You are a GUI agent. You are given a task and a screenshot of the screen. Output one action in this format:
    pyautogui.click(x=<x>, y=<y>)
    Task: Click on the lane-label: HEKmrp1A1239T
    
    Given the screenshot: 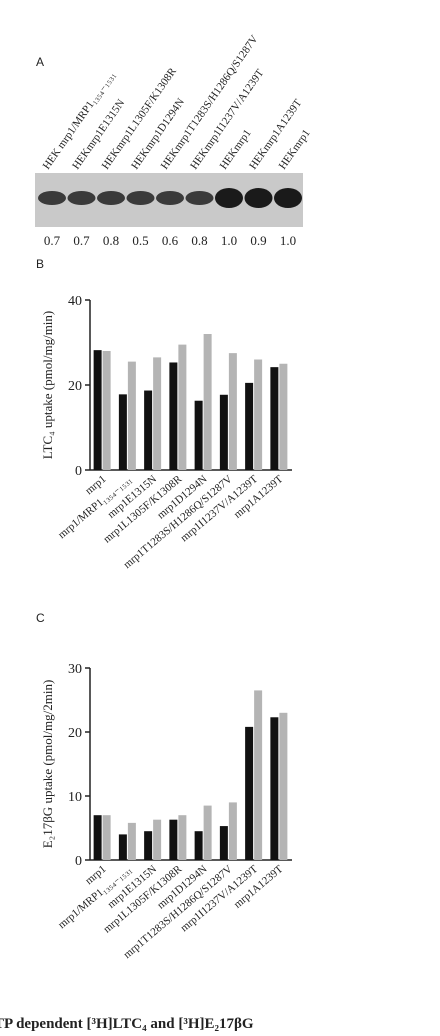 What is the action you would take?
    pyautogui.click(x=275, y=134)
    